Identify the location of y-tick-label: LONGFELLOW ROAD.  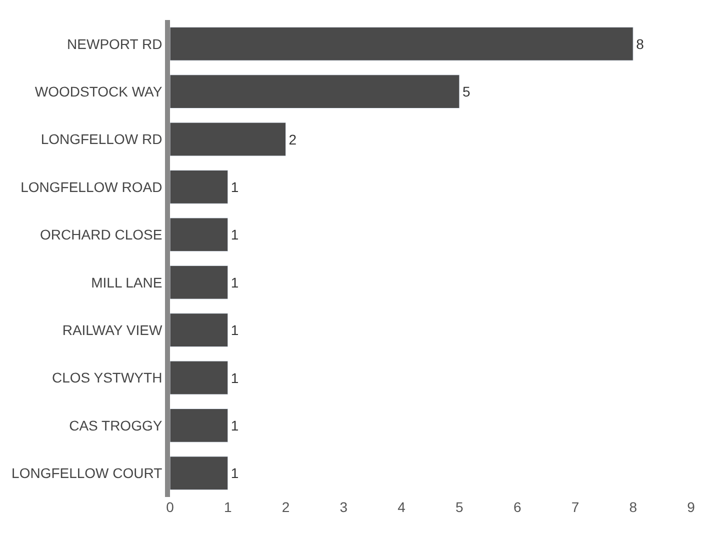
(91, 186).